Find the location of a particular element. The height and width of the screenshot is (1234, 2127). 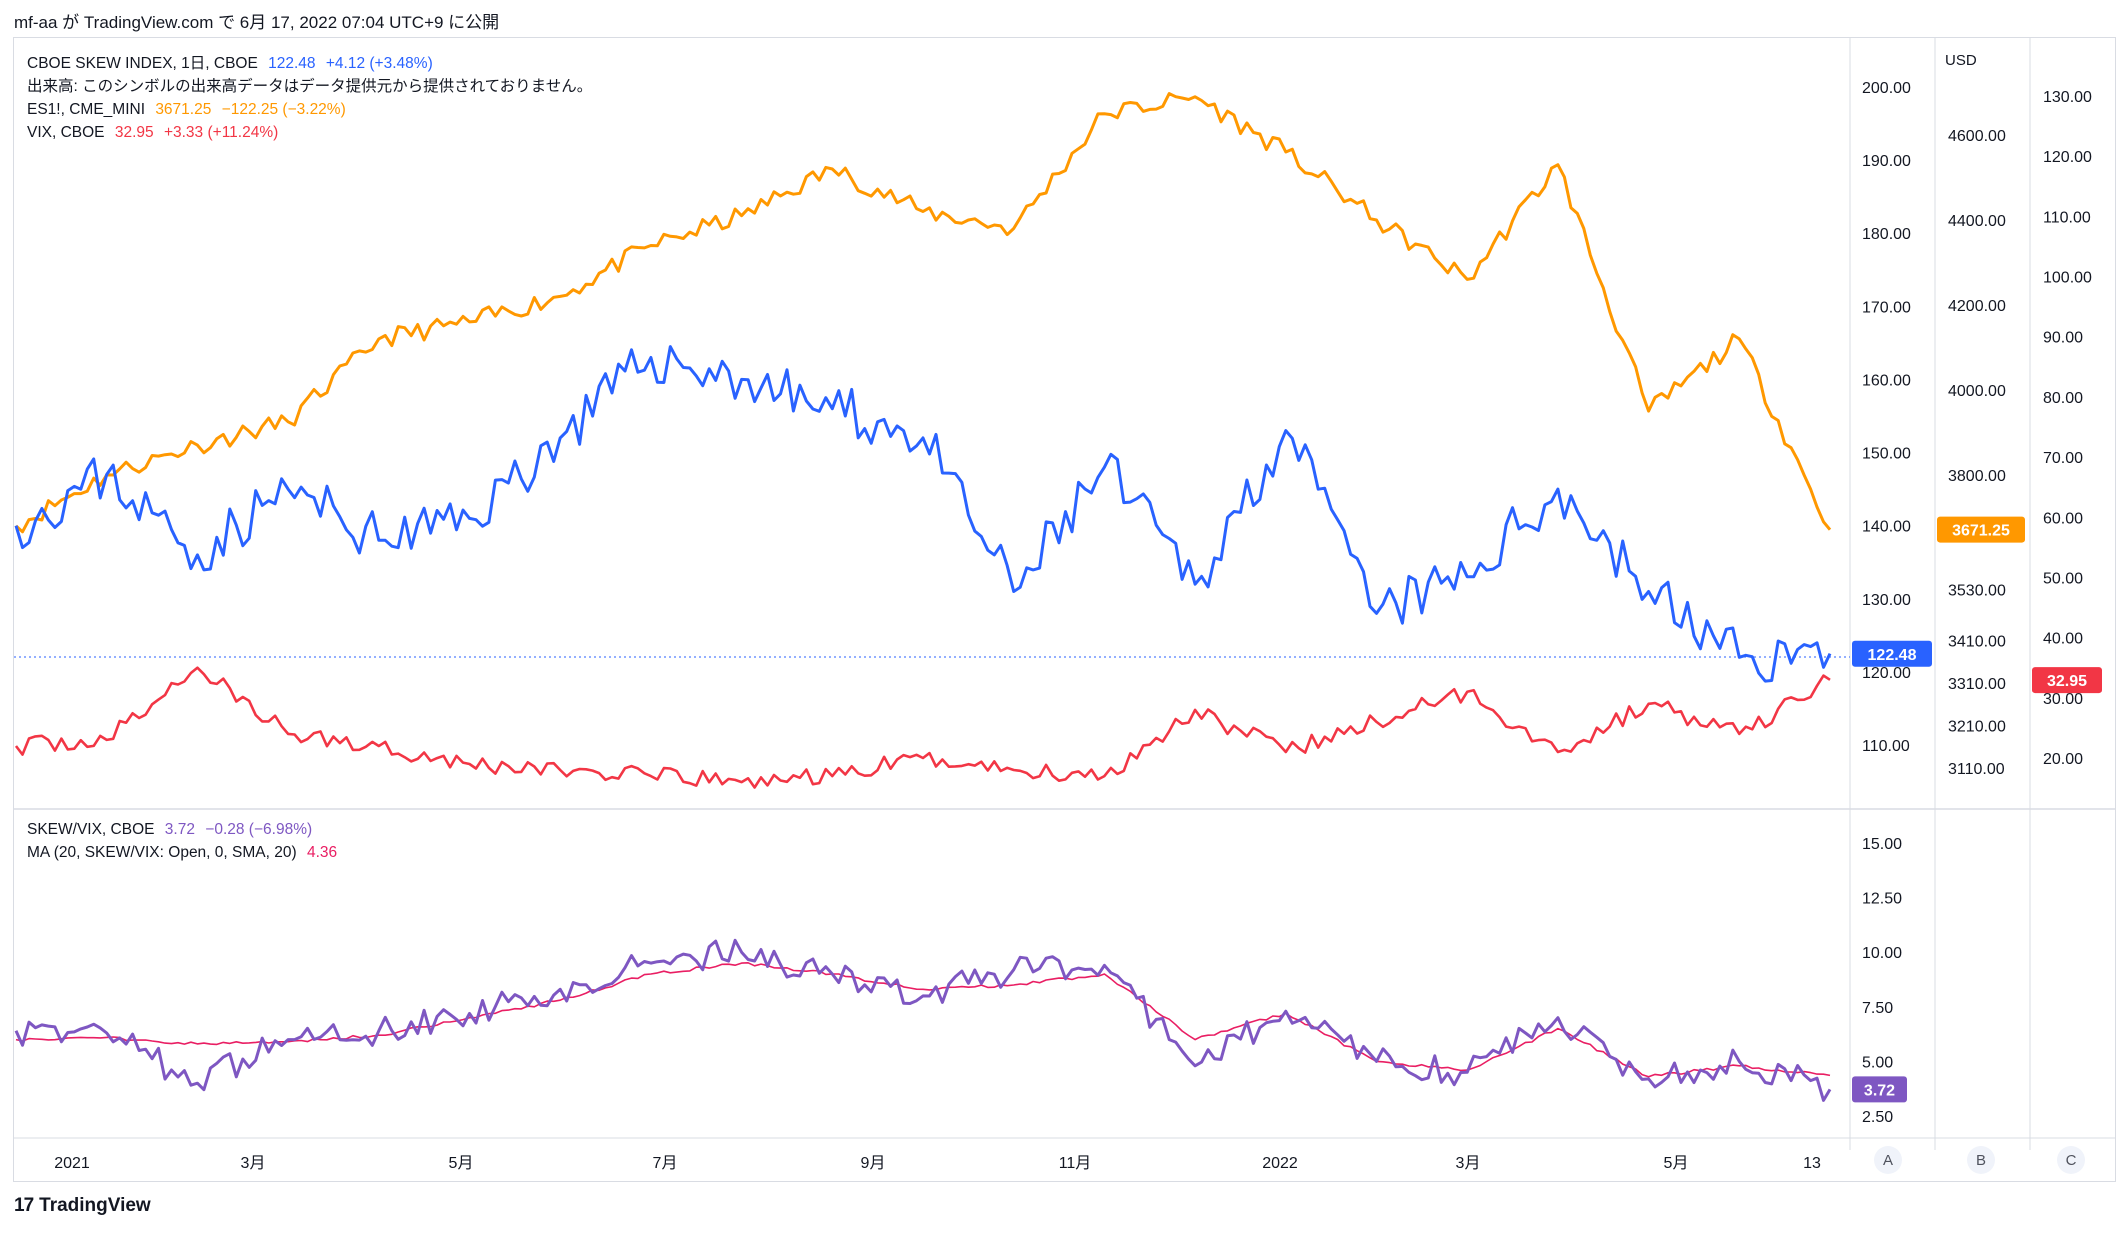

legend-volume-note: 出来高: このシンボルの出来高データはデータ提供元から提供されておりません。 is located at coordinates (310, 86).